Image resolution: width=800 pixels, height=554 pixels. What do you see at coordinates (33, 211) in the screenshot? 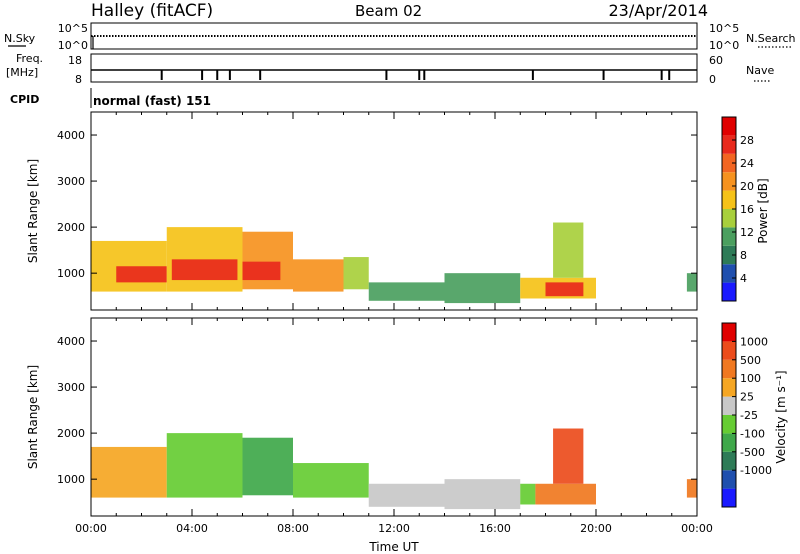
I see `power-ylabel: Slant Range [km]` at bounding box center [33, 211].